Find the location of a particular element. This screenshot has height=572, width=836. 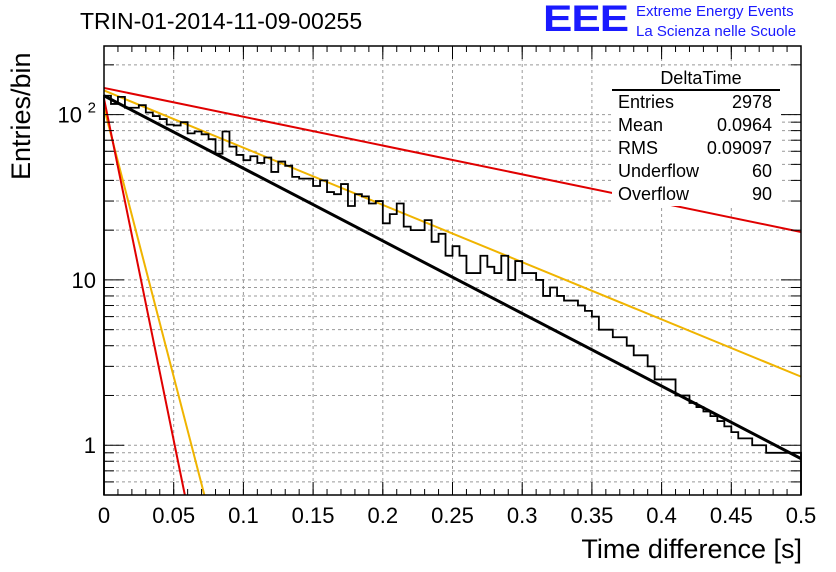

y-axis-label: Entries/bin is located at coordinates (21, 116).